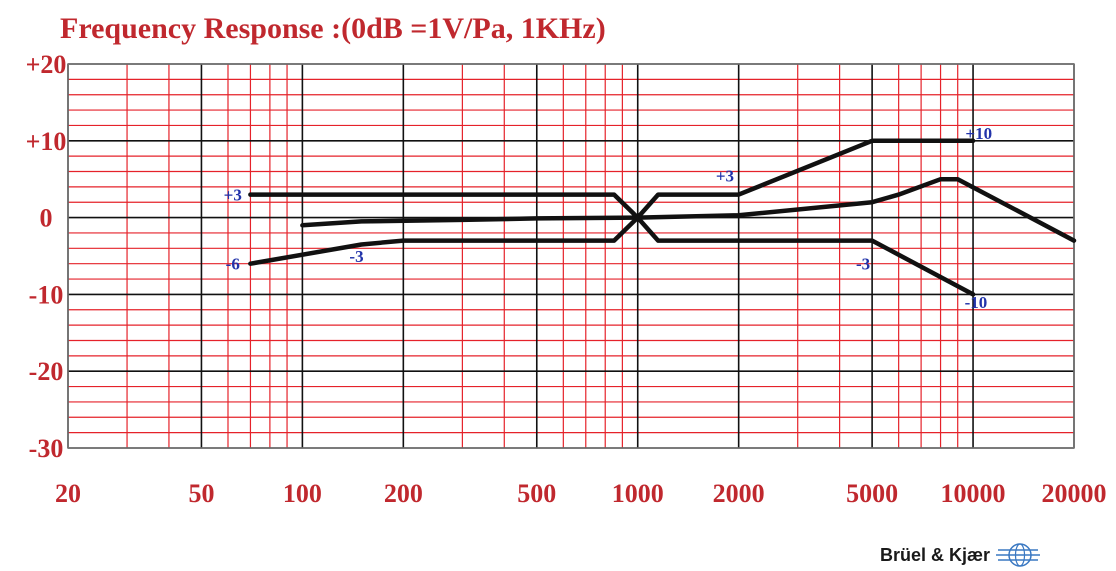 The width and height of the screenshot is (1116, 571). Describe the element at coordinates (302, 493) in the screenshot. I see `x-tick-label: 100` at that location.